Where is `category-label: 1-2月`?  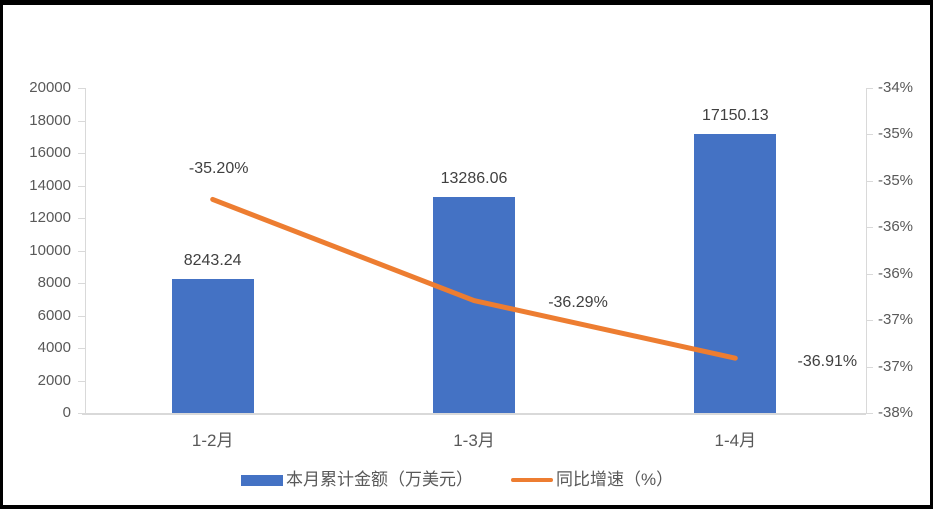
category-label: 1-2月 is located at coordinates (212, 440).